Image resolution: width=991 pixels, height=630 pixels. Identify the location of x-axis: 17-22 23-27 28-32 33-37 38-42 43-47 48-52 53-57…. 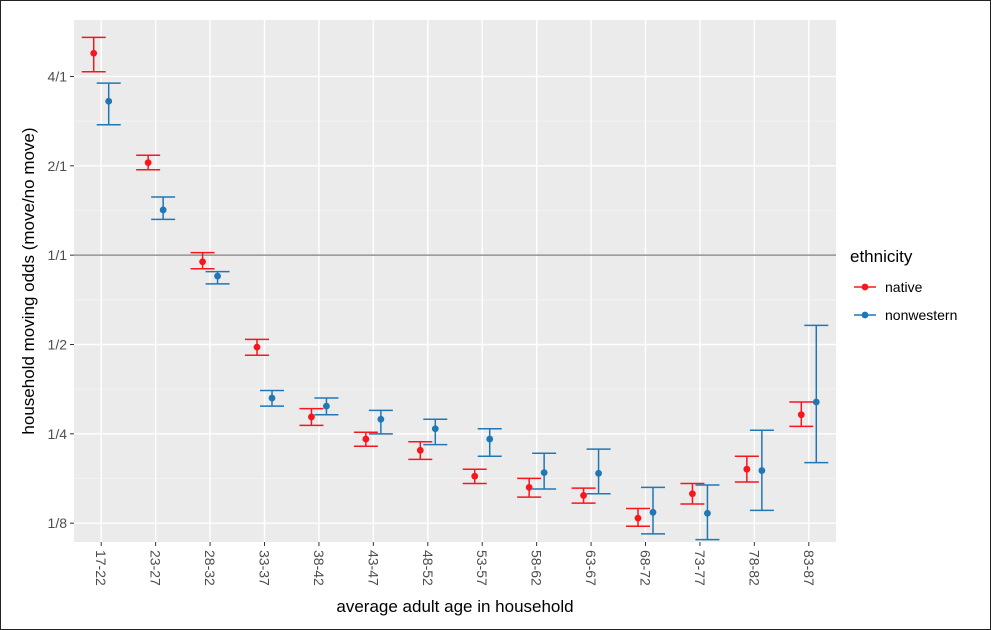
(455, 564).